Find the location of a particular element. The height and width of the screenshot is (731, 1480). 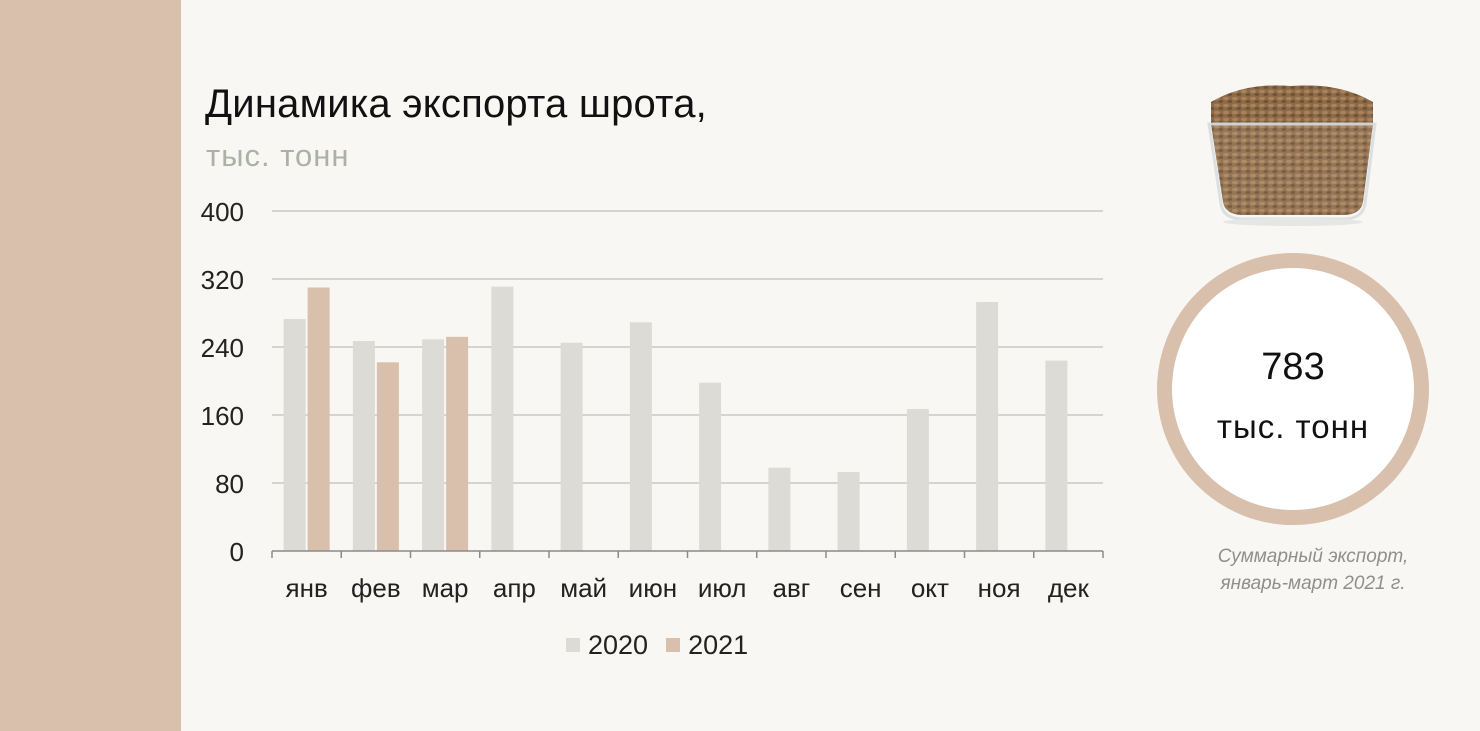

x-tick-label: дек is located at coordinates (1069, 588).